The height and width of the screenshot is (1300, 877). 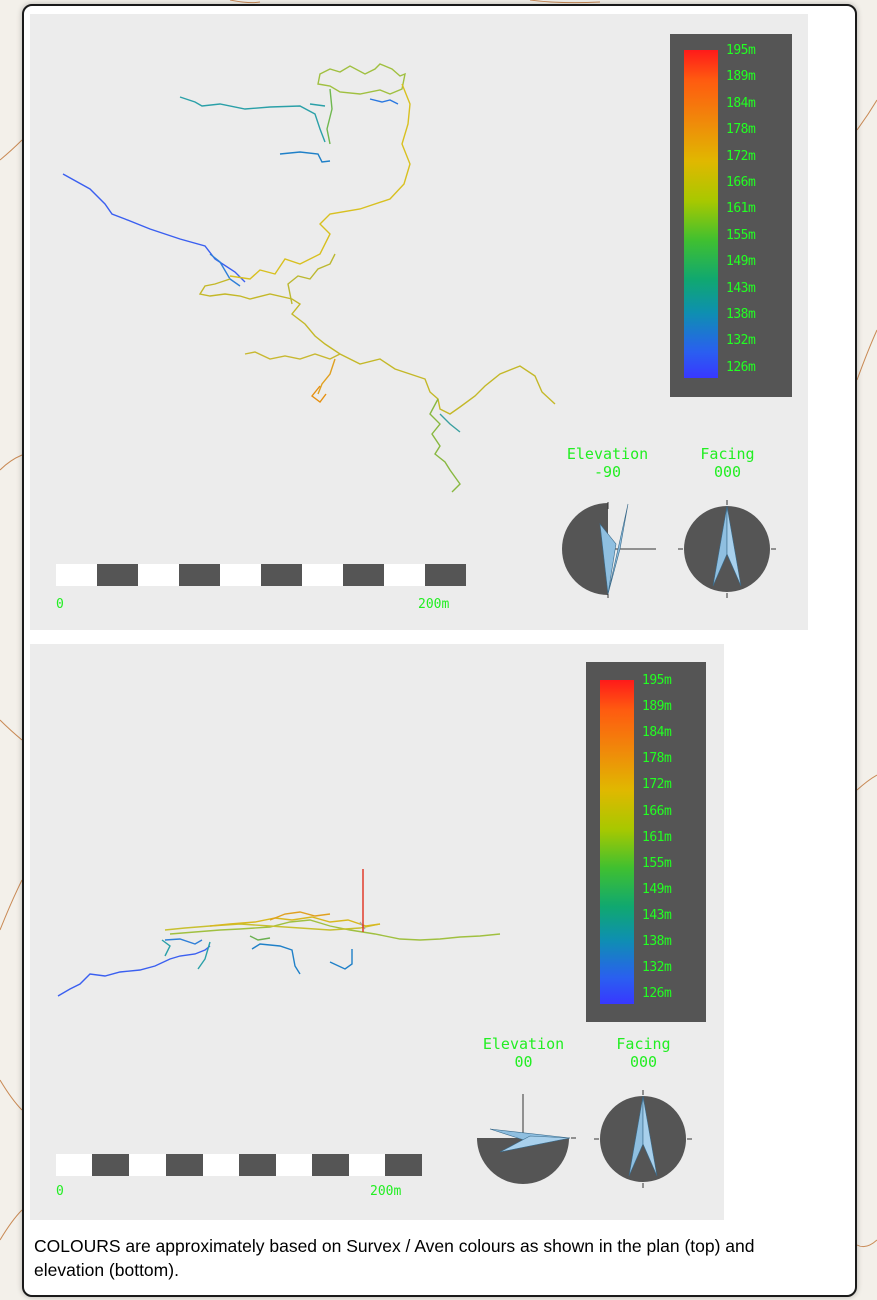 I want to click on plan-elevation-value: -90, so click(x=607, y=472).